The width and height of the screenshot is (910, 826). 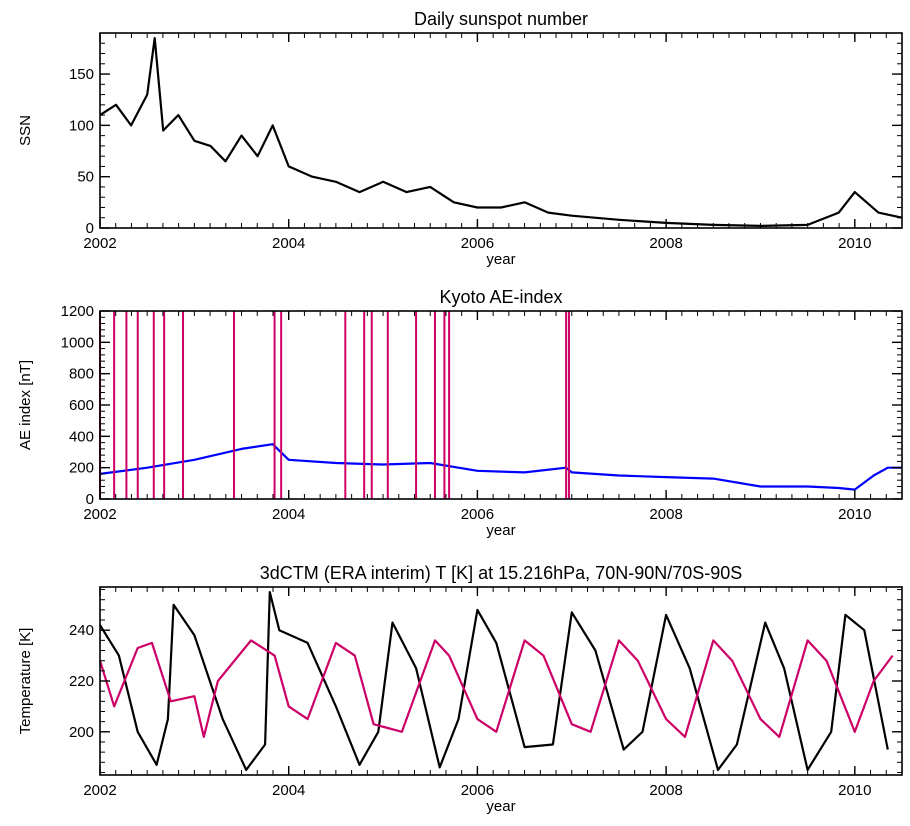 What do you see at coordinates (501, 19) in the screenshot?
I see `panel-1-title: Daily sunspot number` at bounding box center [501, 19].